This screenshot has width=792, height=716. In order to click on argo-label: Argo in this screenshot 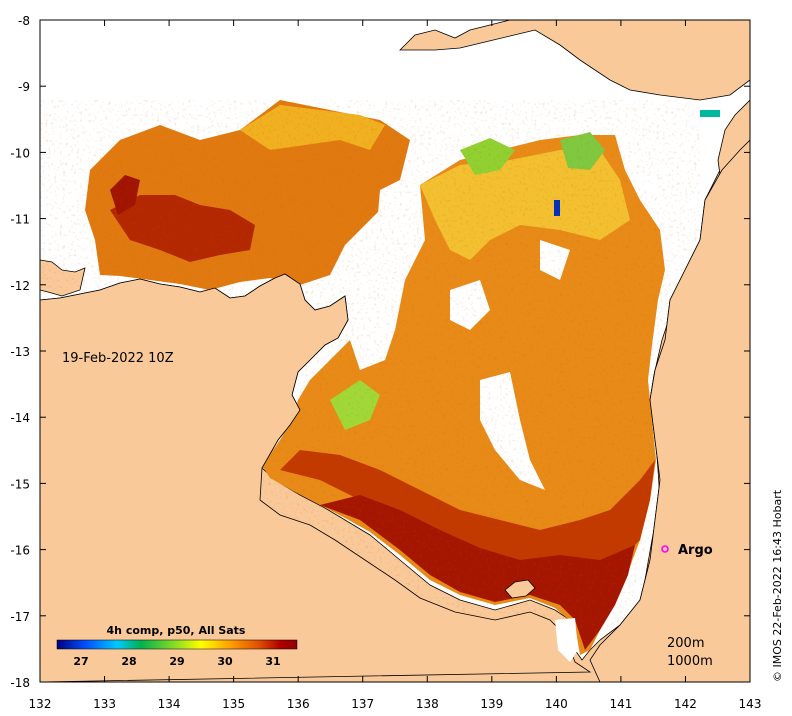, I will do `click(695, 550)`.